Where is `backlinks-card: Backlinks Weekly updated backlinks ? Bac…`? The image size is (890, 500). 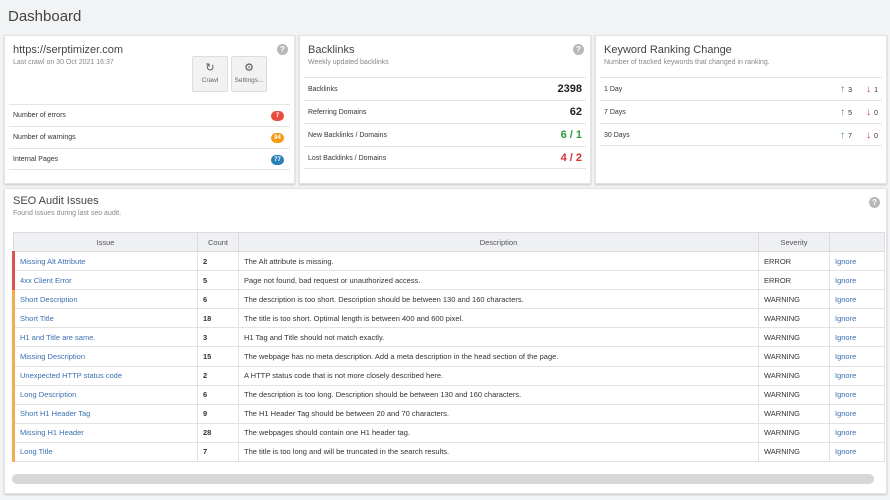
backlinks-card: Backlinks Weekly updated backlinks ? Bac… is located at coordinates (445, 109).